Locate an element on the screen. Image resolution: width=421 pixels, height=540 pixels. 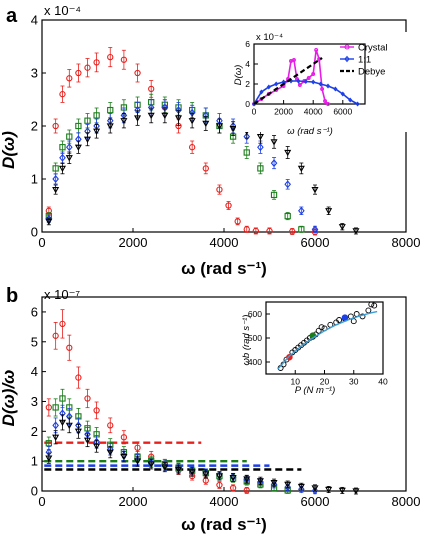
panel-a-inset-plot: 0 2000 4000 6000 0 2 4 6 is located at coordinates (321, 82).